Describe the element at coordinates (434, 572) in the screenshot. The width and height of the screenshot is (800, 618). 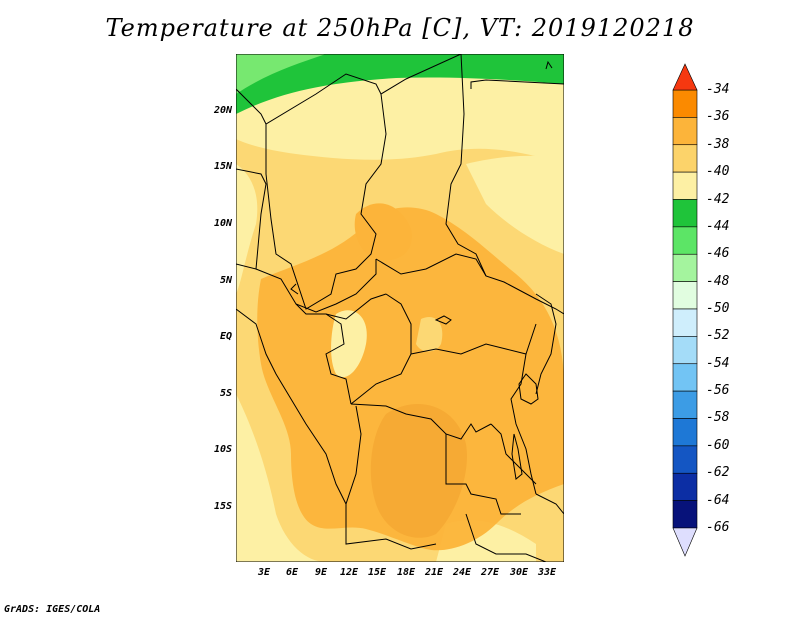
I see `lon-label-21e: 21E` at that location.